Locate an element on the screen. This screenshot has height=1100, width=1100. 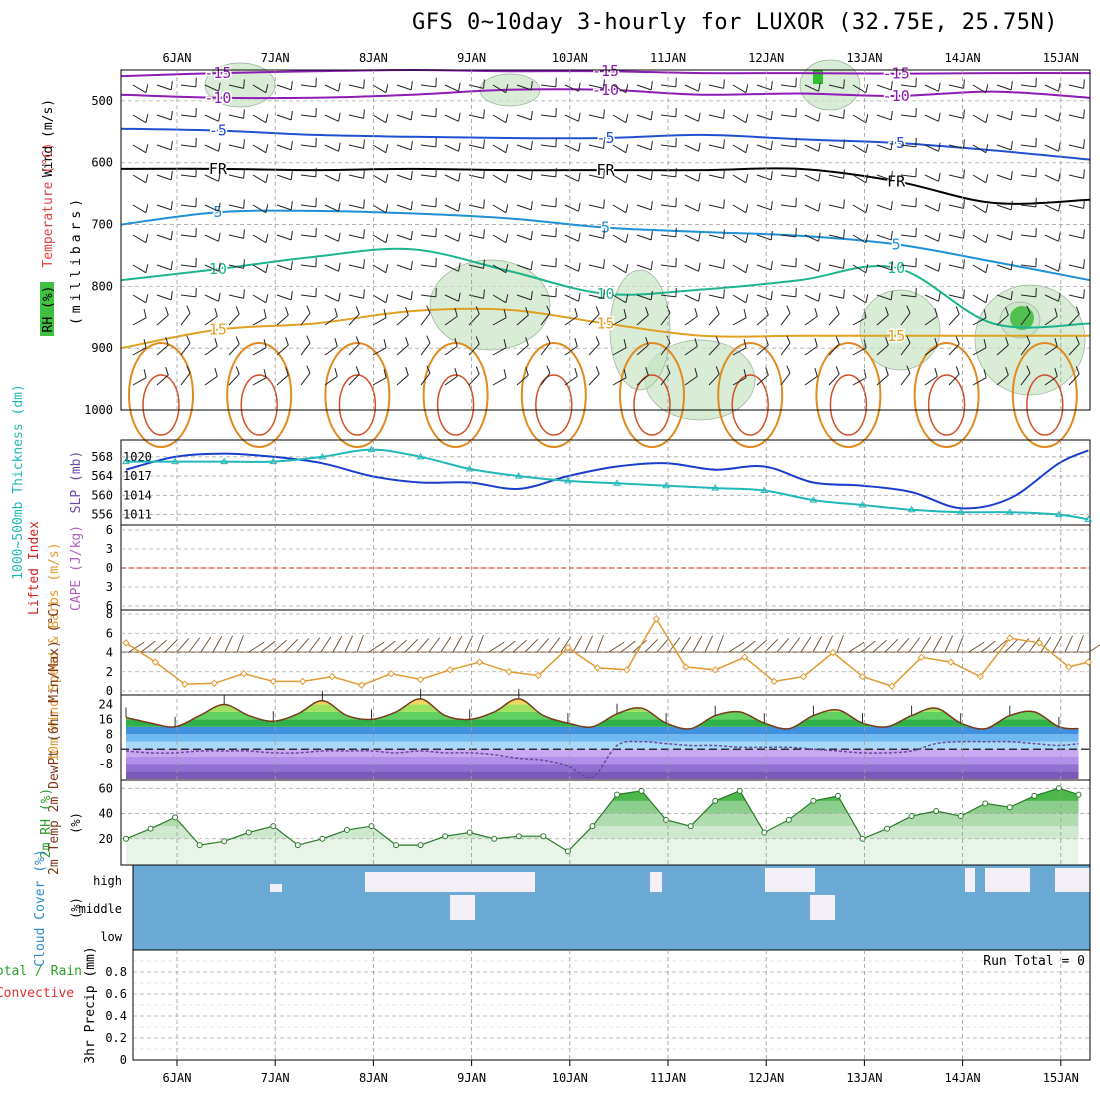
slp-tick-label: 1017 is located at coordinates (137, 476).